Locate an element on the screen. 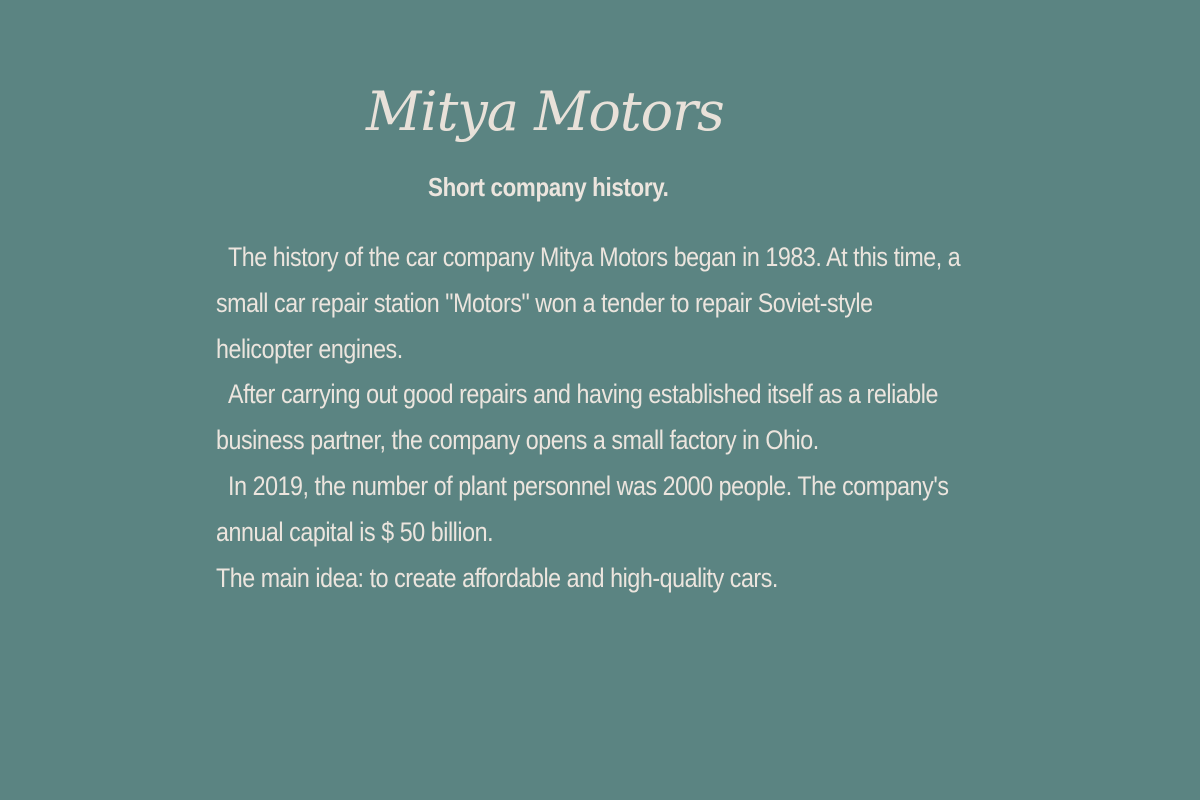 This screenshot has width=1200, height=800. page-title: Mitya Motors is located at coordinates (545, 111).